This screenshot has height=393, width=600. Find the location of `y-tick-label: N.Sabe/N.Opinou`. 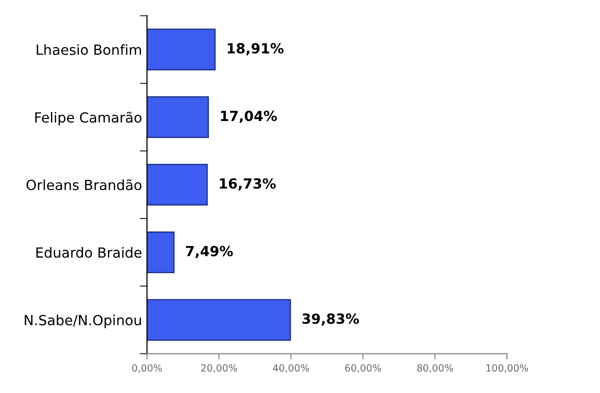

y-tick-label: N.Sabe/N.Opinou is located at coordinates (82, 321).